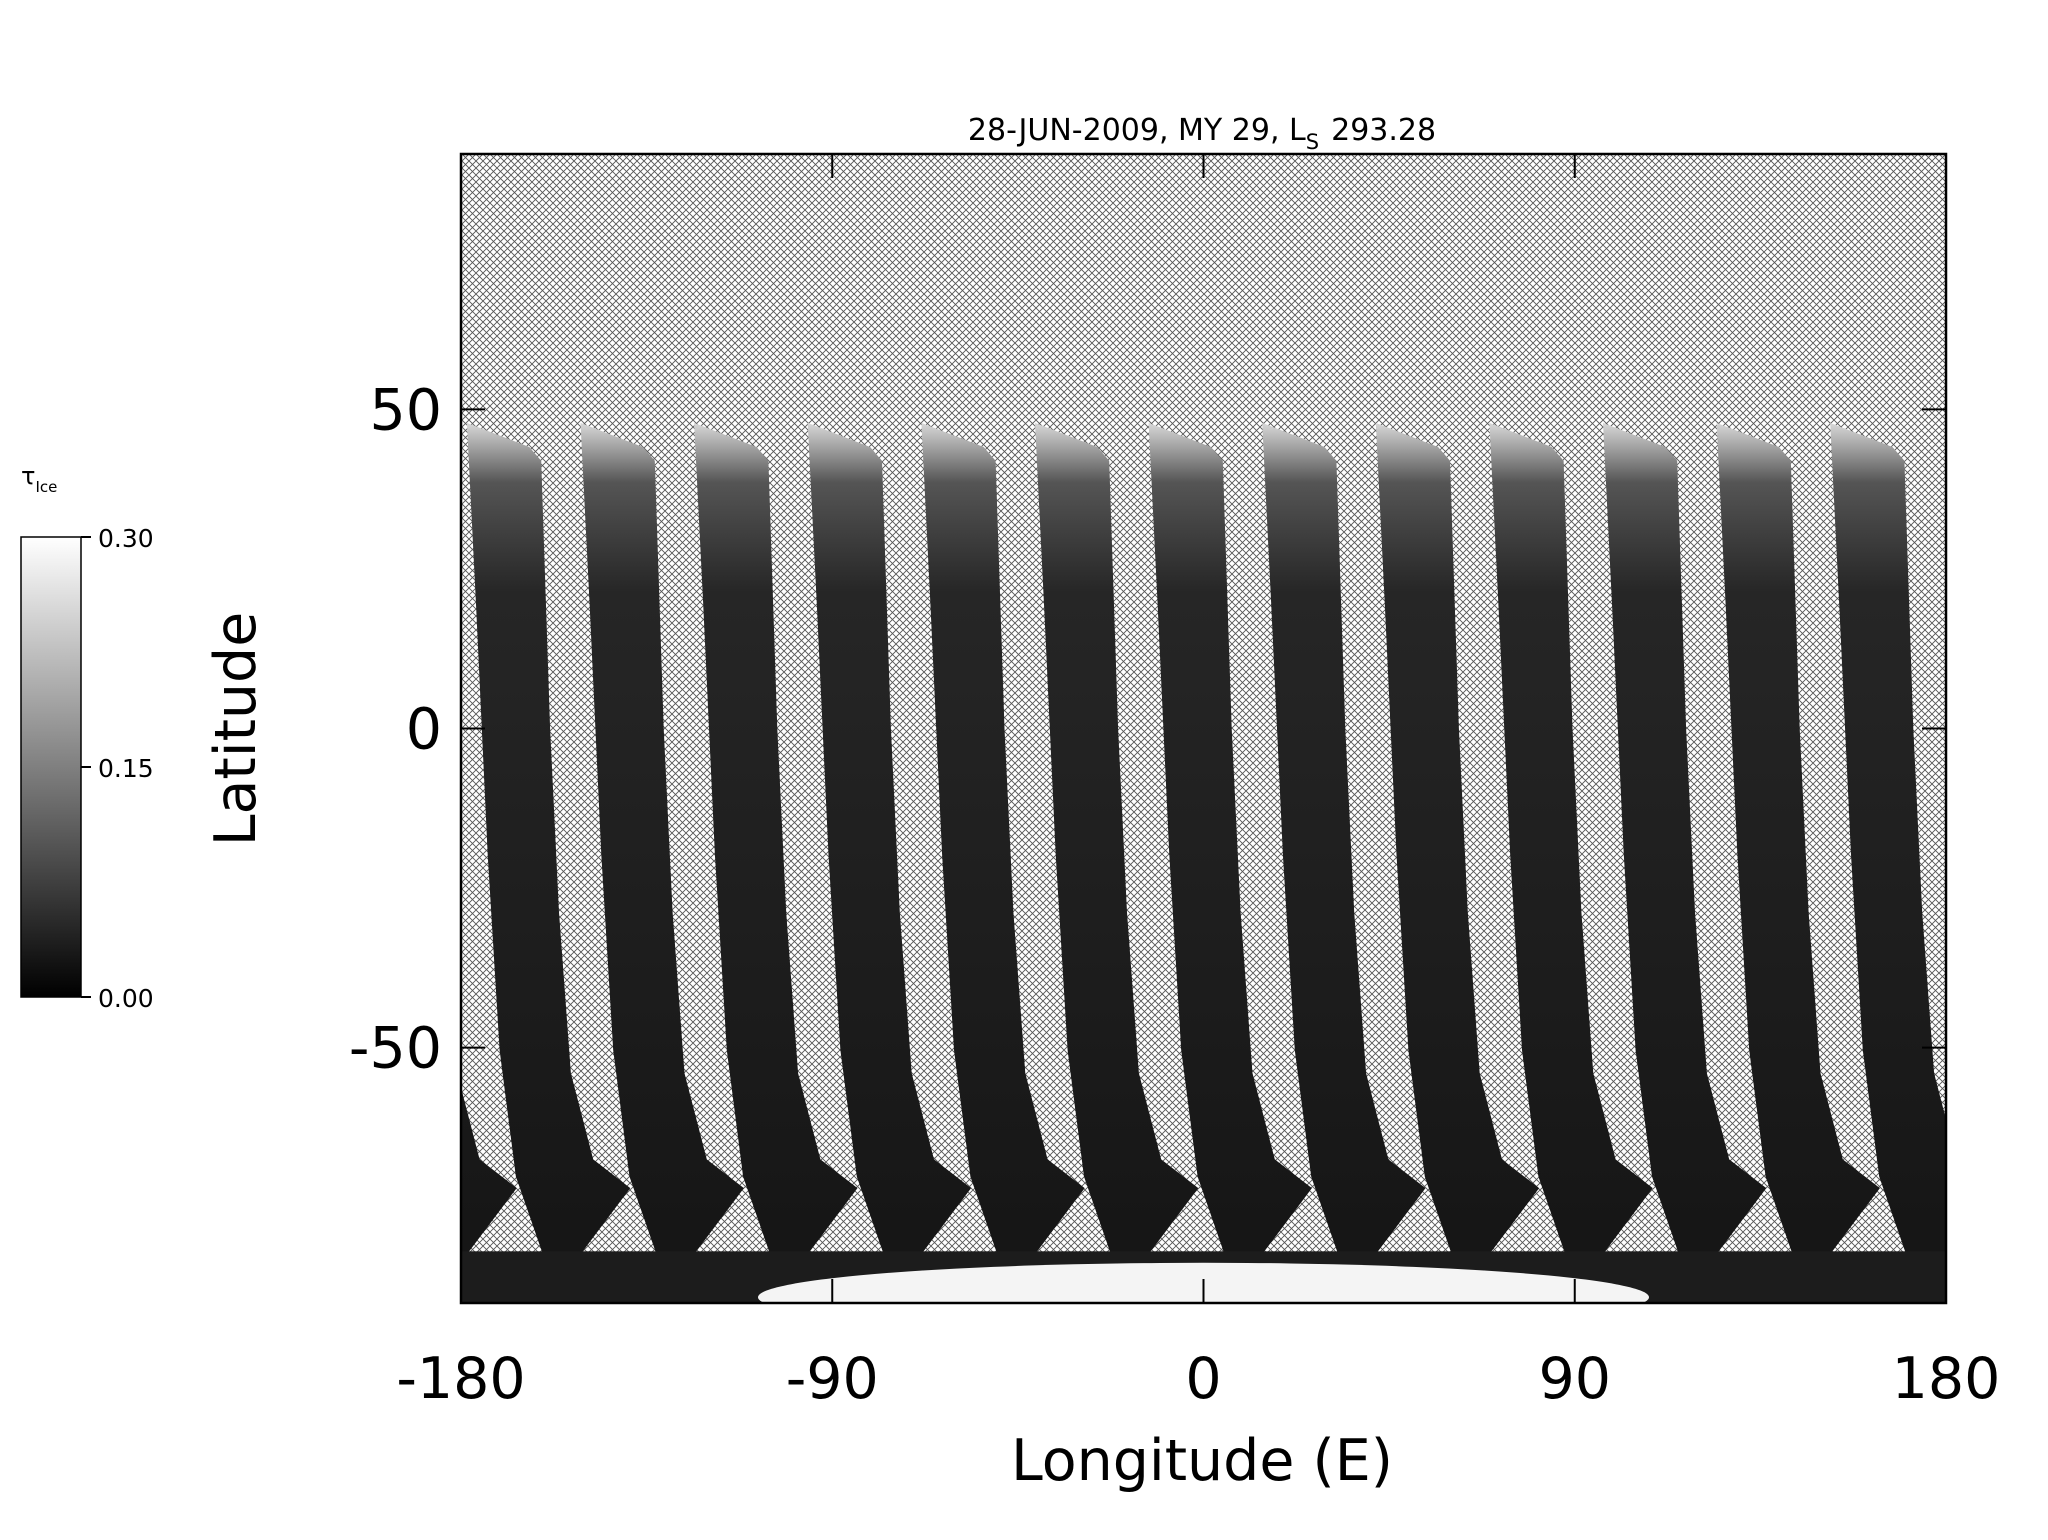 The width and height of the screenshot is (2048, 1540). I want to click on title-subscript: S, so click(1312, 142).